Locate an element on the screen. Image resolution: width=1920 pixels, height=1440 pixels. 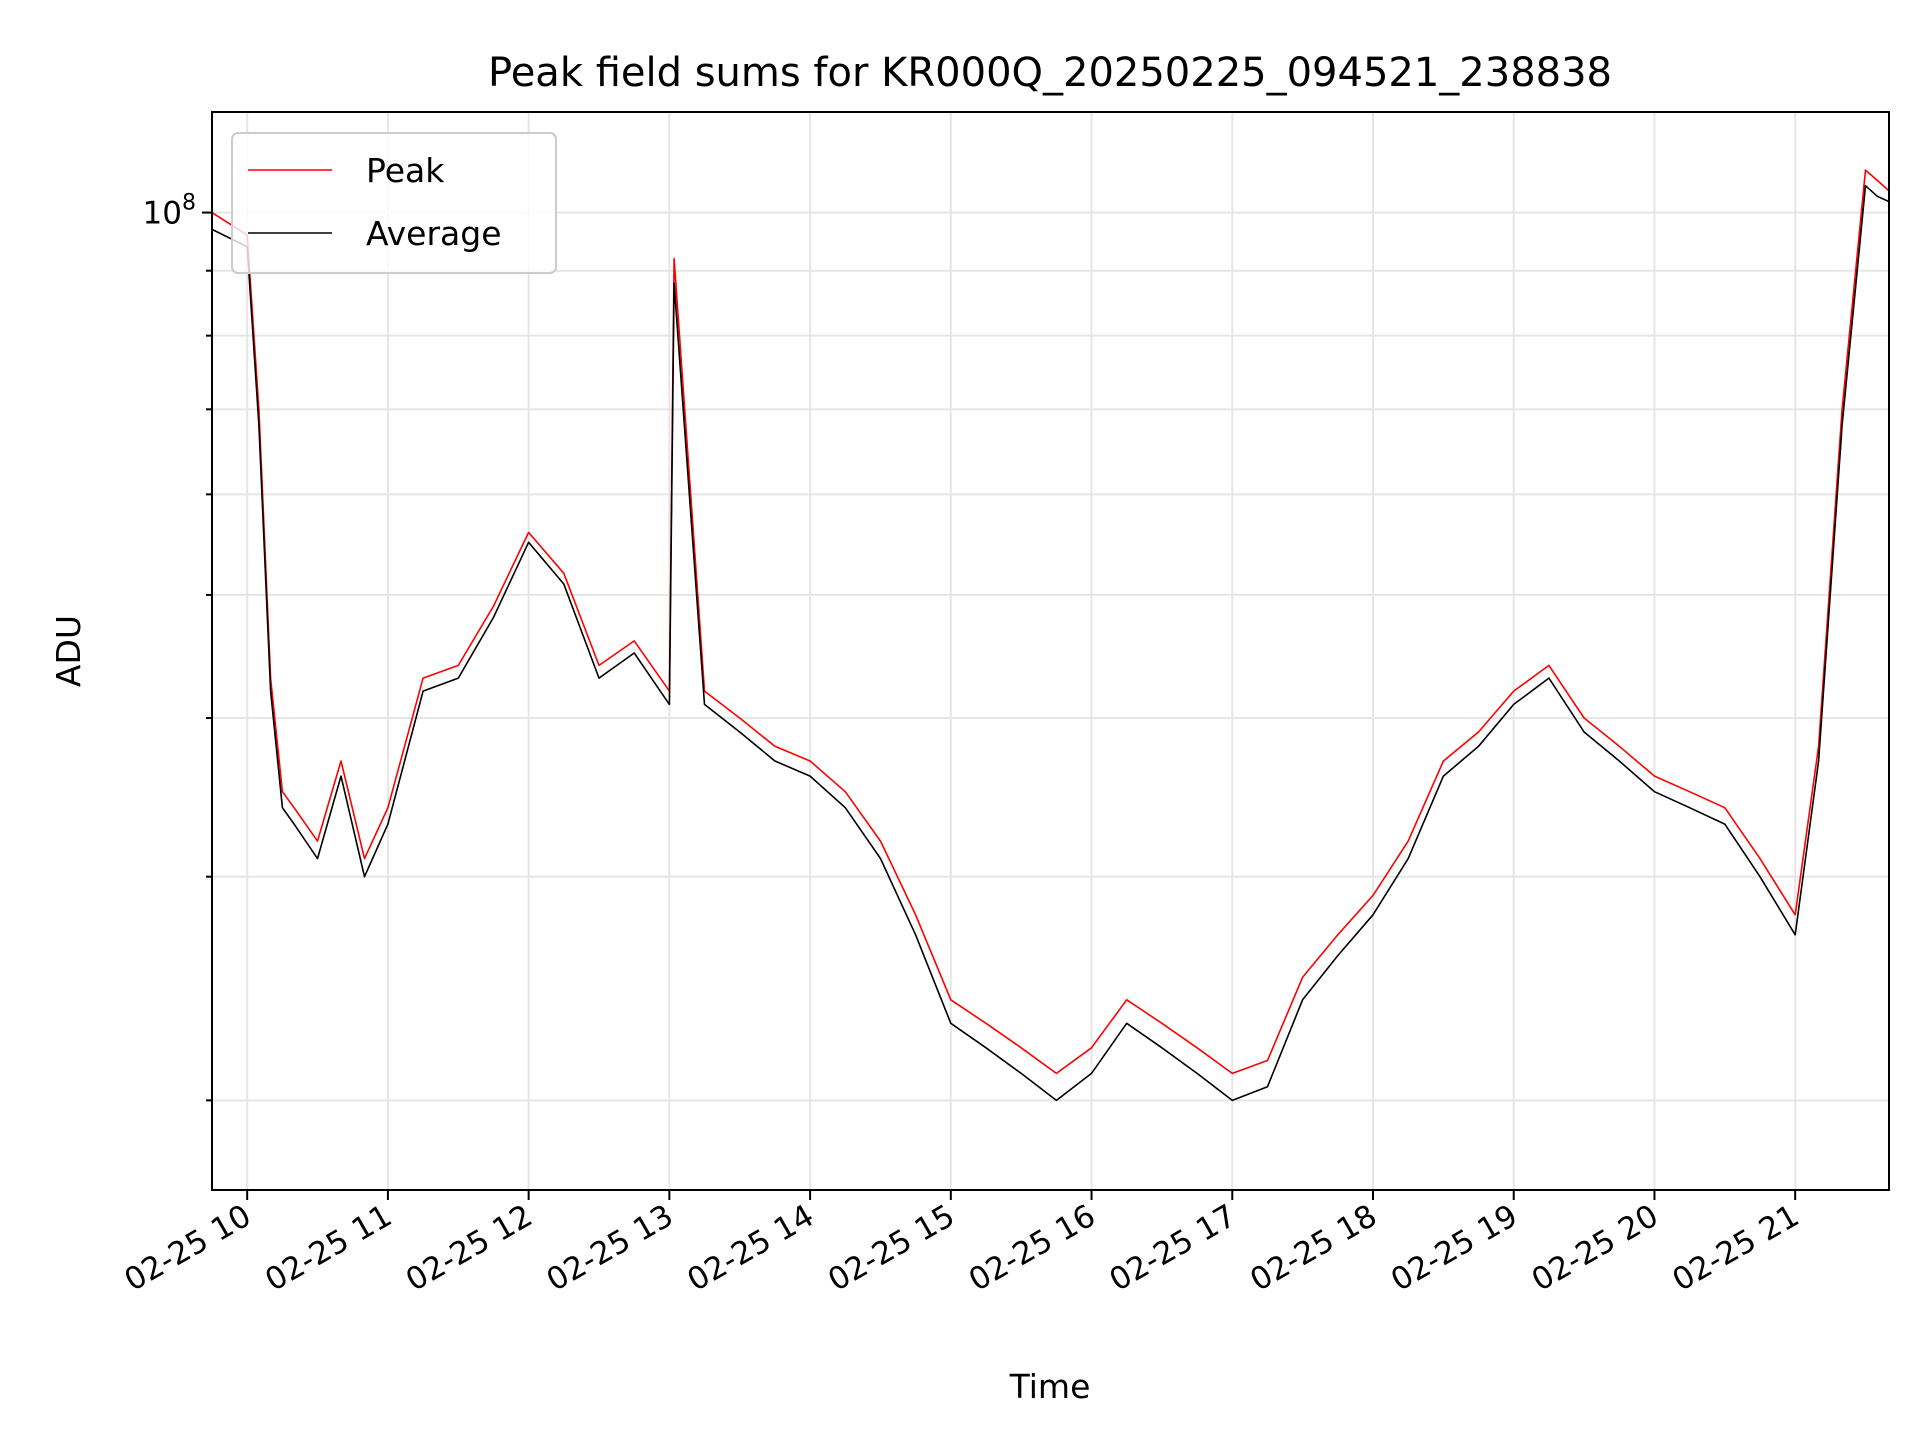
y-axis-ticks: 108 is located at coordinates (177, 646).